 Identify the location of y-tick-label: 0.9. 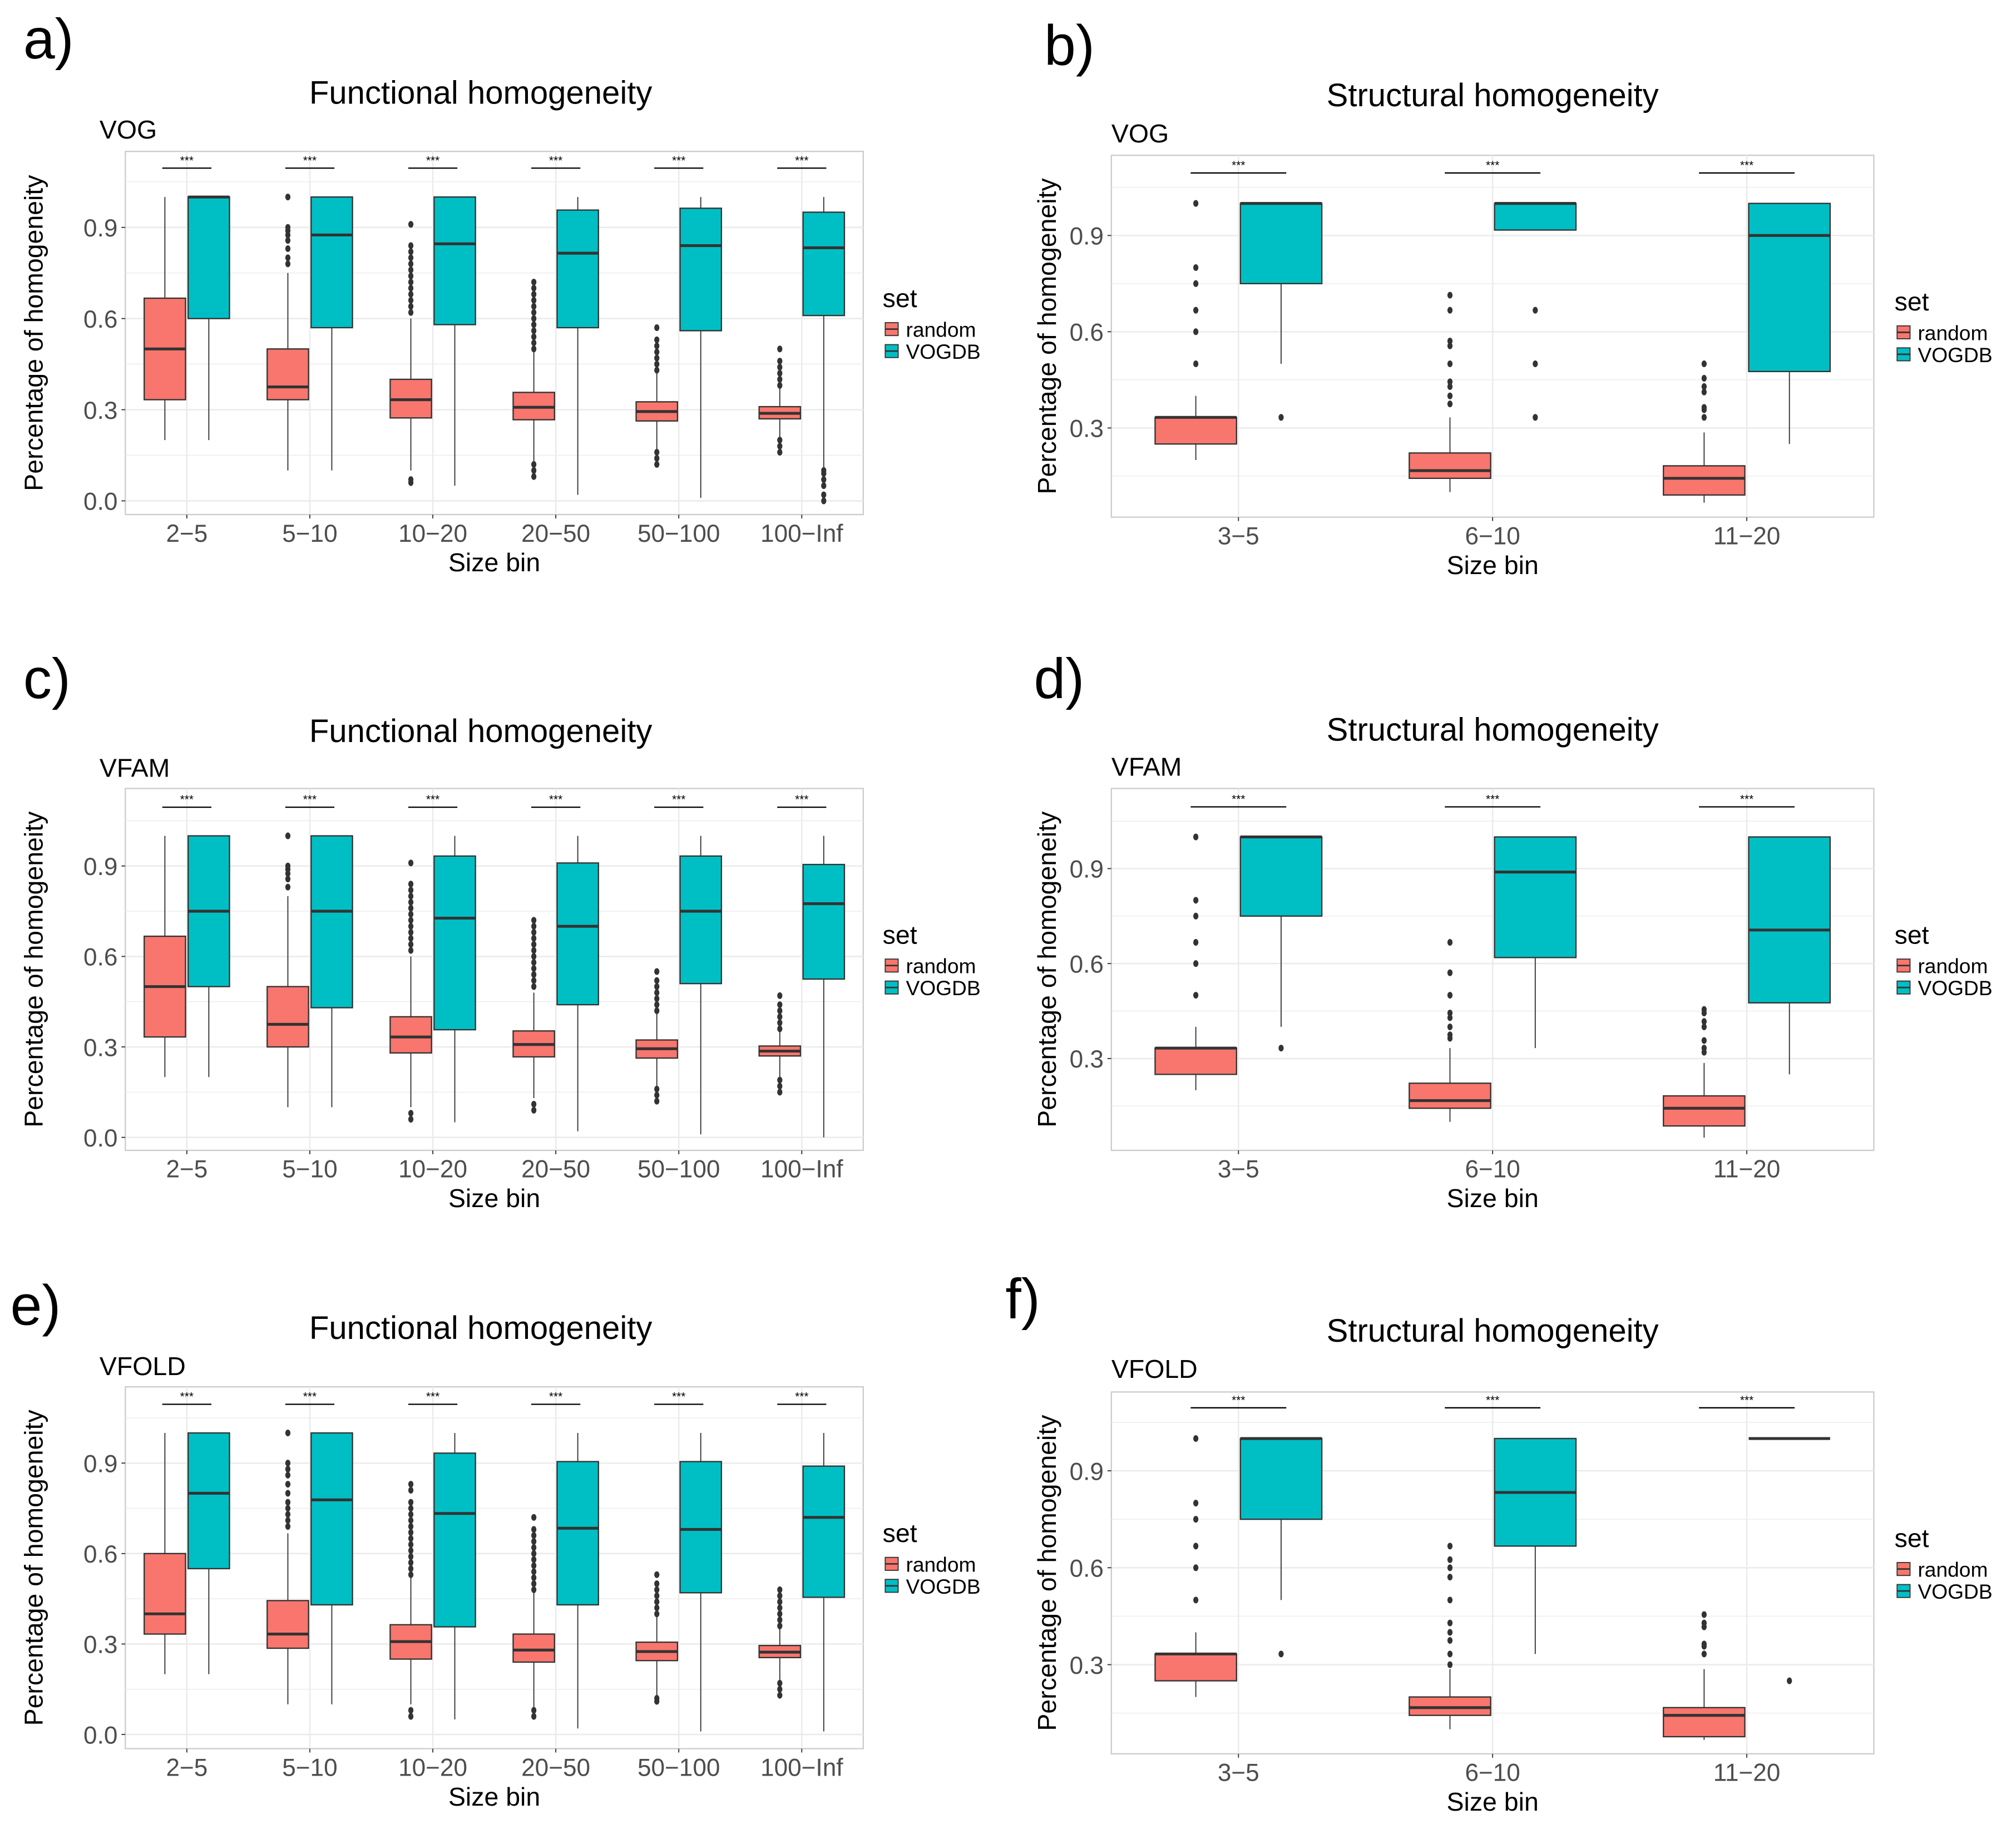
(1087, 1471).